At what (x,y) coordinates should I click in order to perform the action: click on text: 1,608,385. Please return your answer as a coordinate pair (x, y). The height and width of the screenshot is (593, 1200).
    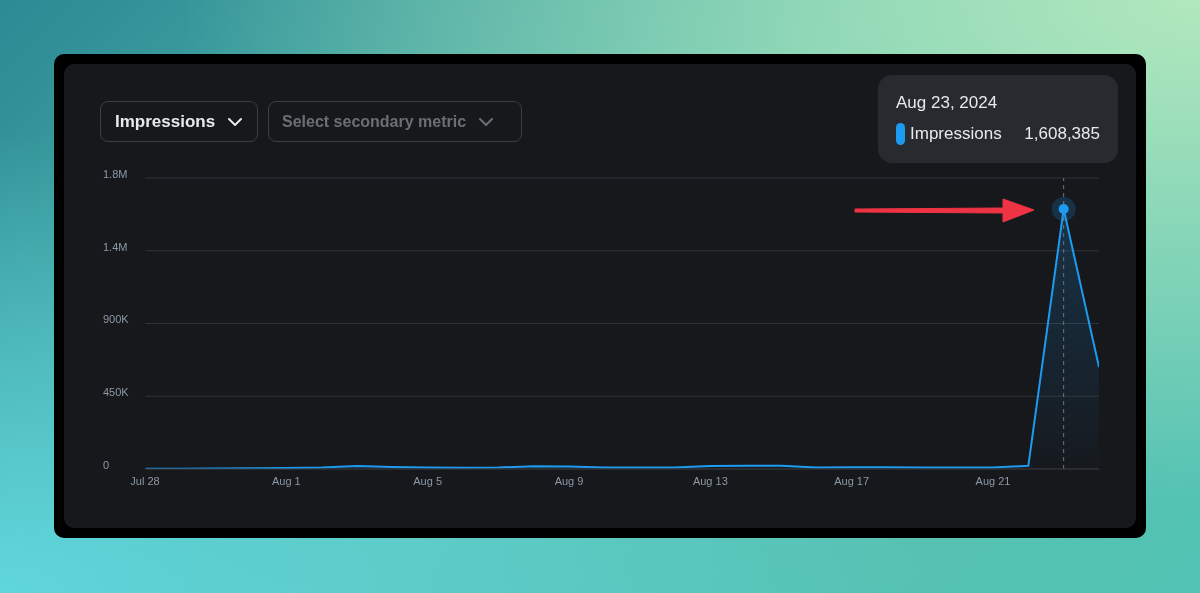
    Looking at the image, I should click on (1062, 134).